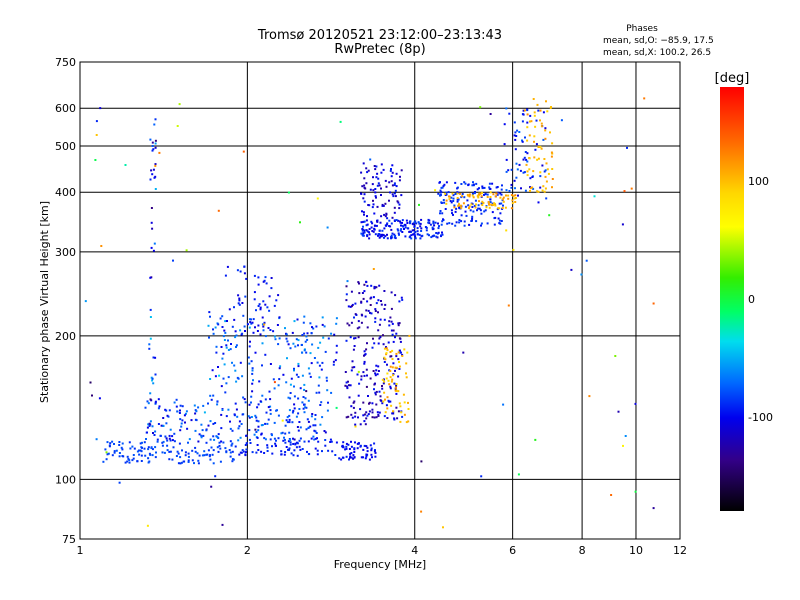  What do you see at coordinates (732, 299) in the screenshot?
I see `colorbar` at bounding box center [732, 299].